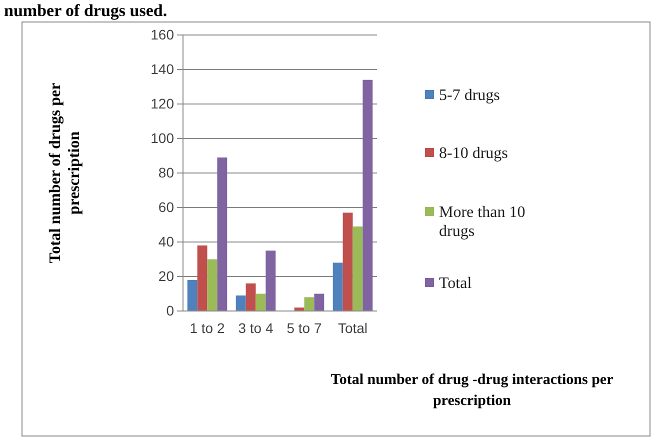 The height and width of the screenshot is (439, 654). What do you see at coordinates (65, 173) in the screenshot?
I see `y-axis-title: Total number of drugs per prescription` at bounding box center [65, 173].